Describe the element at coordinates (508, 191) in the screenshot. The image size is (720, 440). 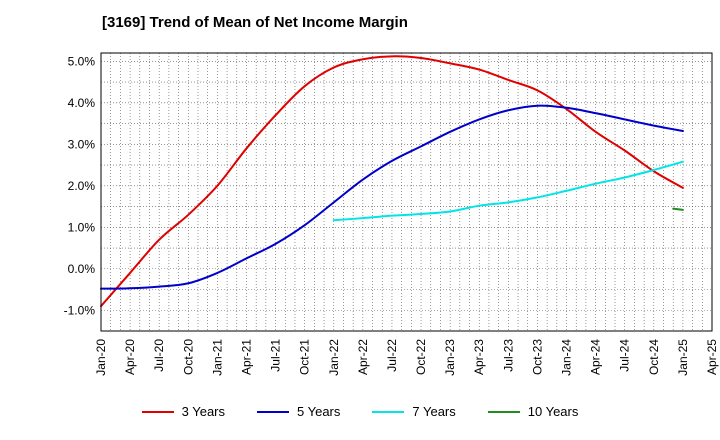
I see `series-line-7-years` at that location.